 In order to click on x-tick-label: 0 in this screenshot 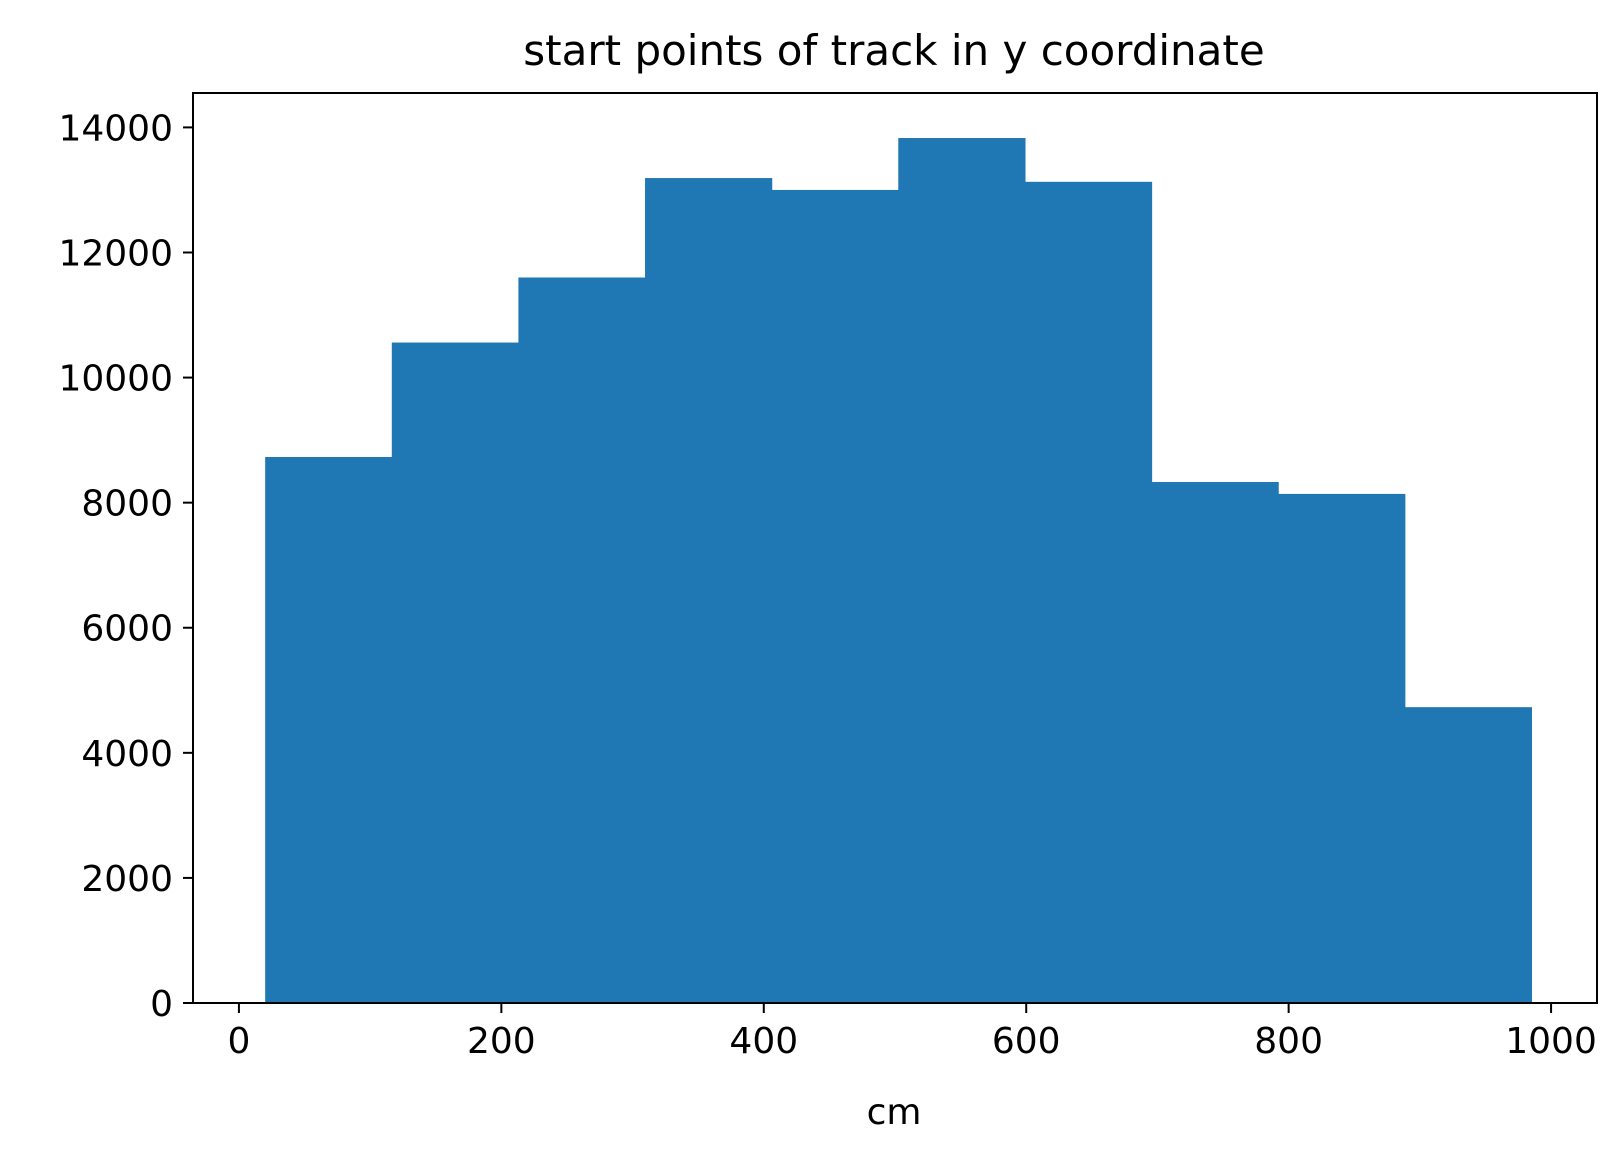, I will do `click(238, 1041)`.